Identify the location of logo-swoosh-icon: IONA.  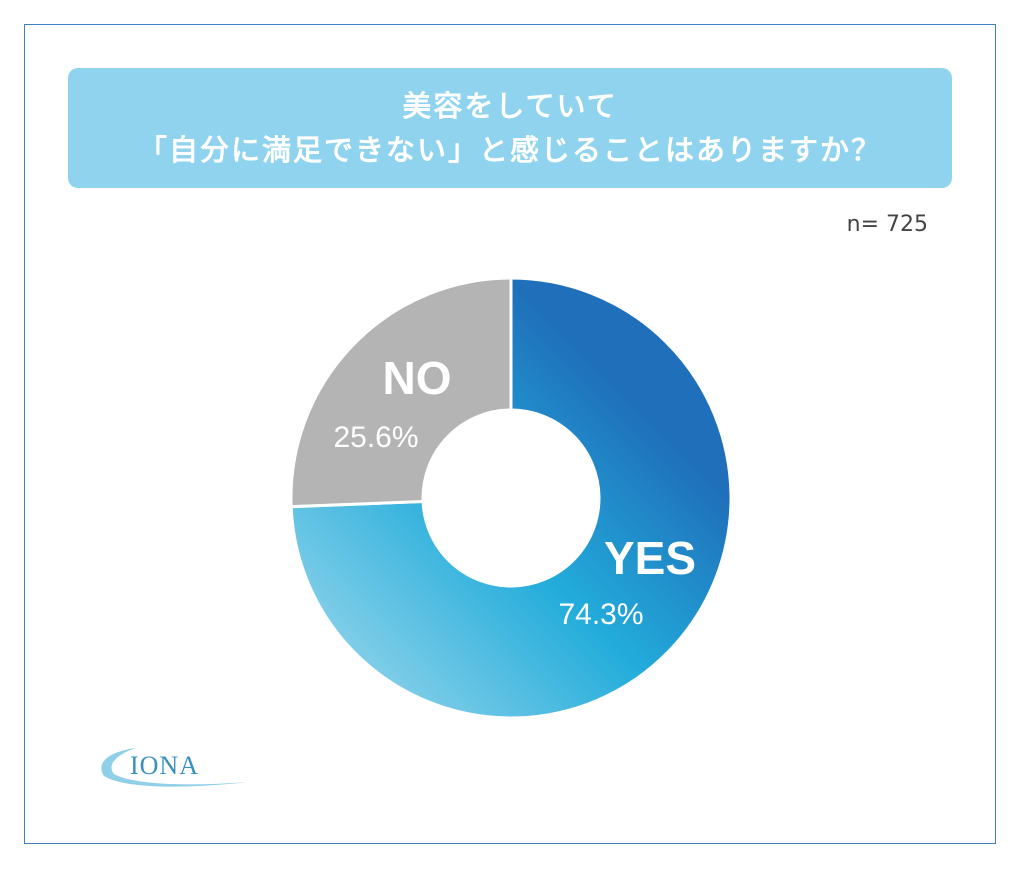
(174, 767).